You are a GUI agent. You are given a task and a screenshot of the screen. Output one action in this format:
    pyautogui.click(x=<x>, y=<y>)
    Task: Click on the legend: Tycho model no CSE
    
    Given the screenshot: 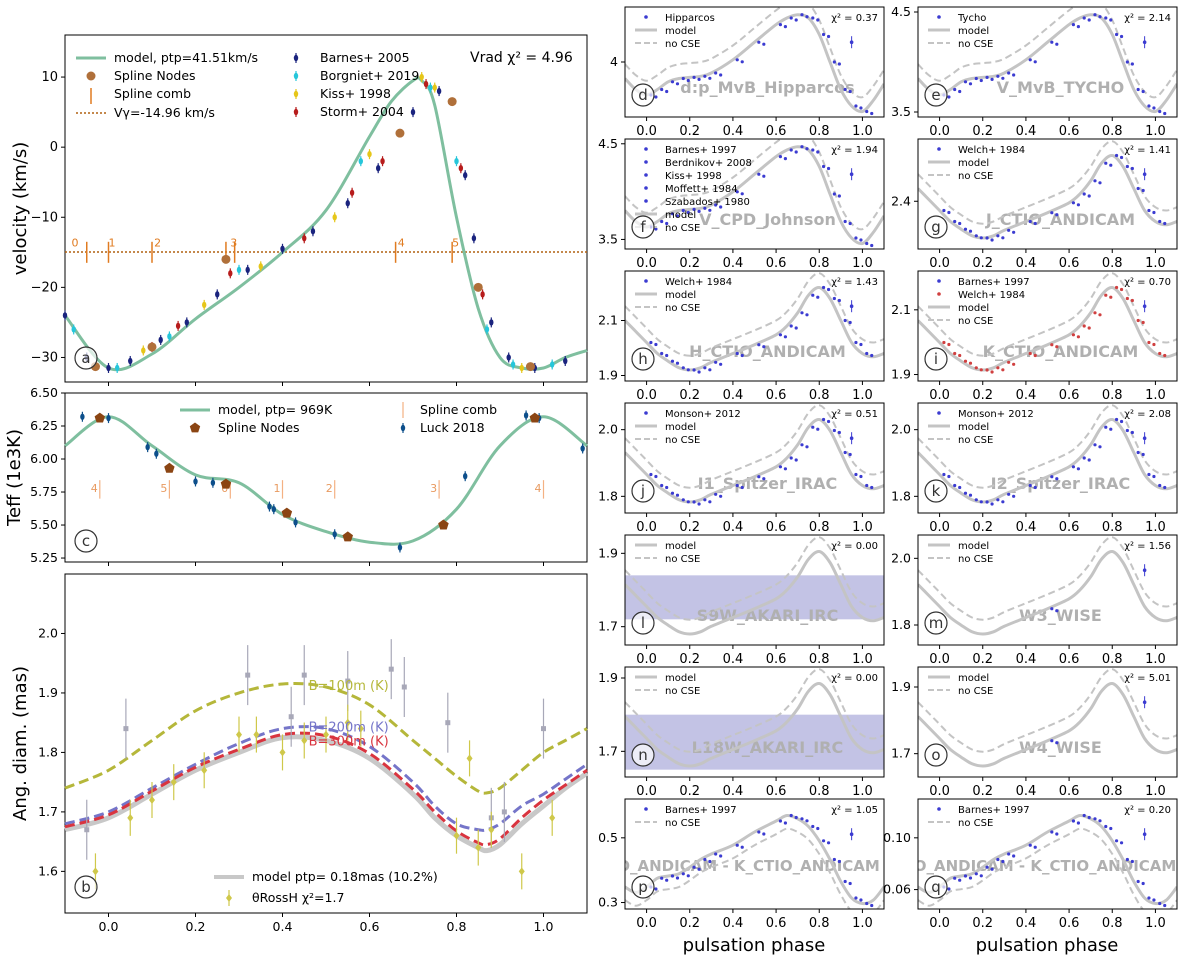 What is the action you would take?
    pyautogui.click(x=960, y=31)
    